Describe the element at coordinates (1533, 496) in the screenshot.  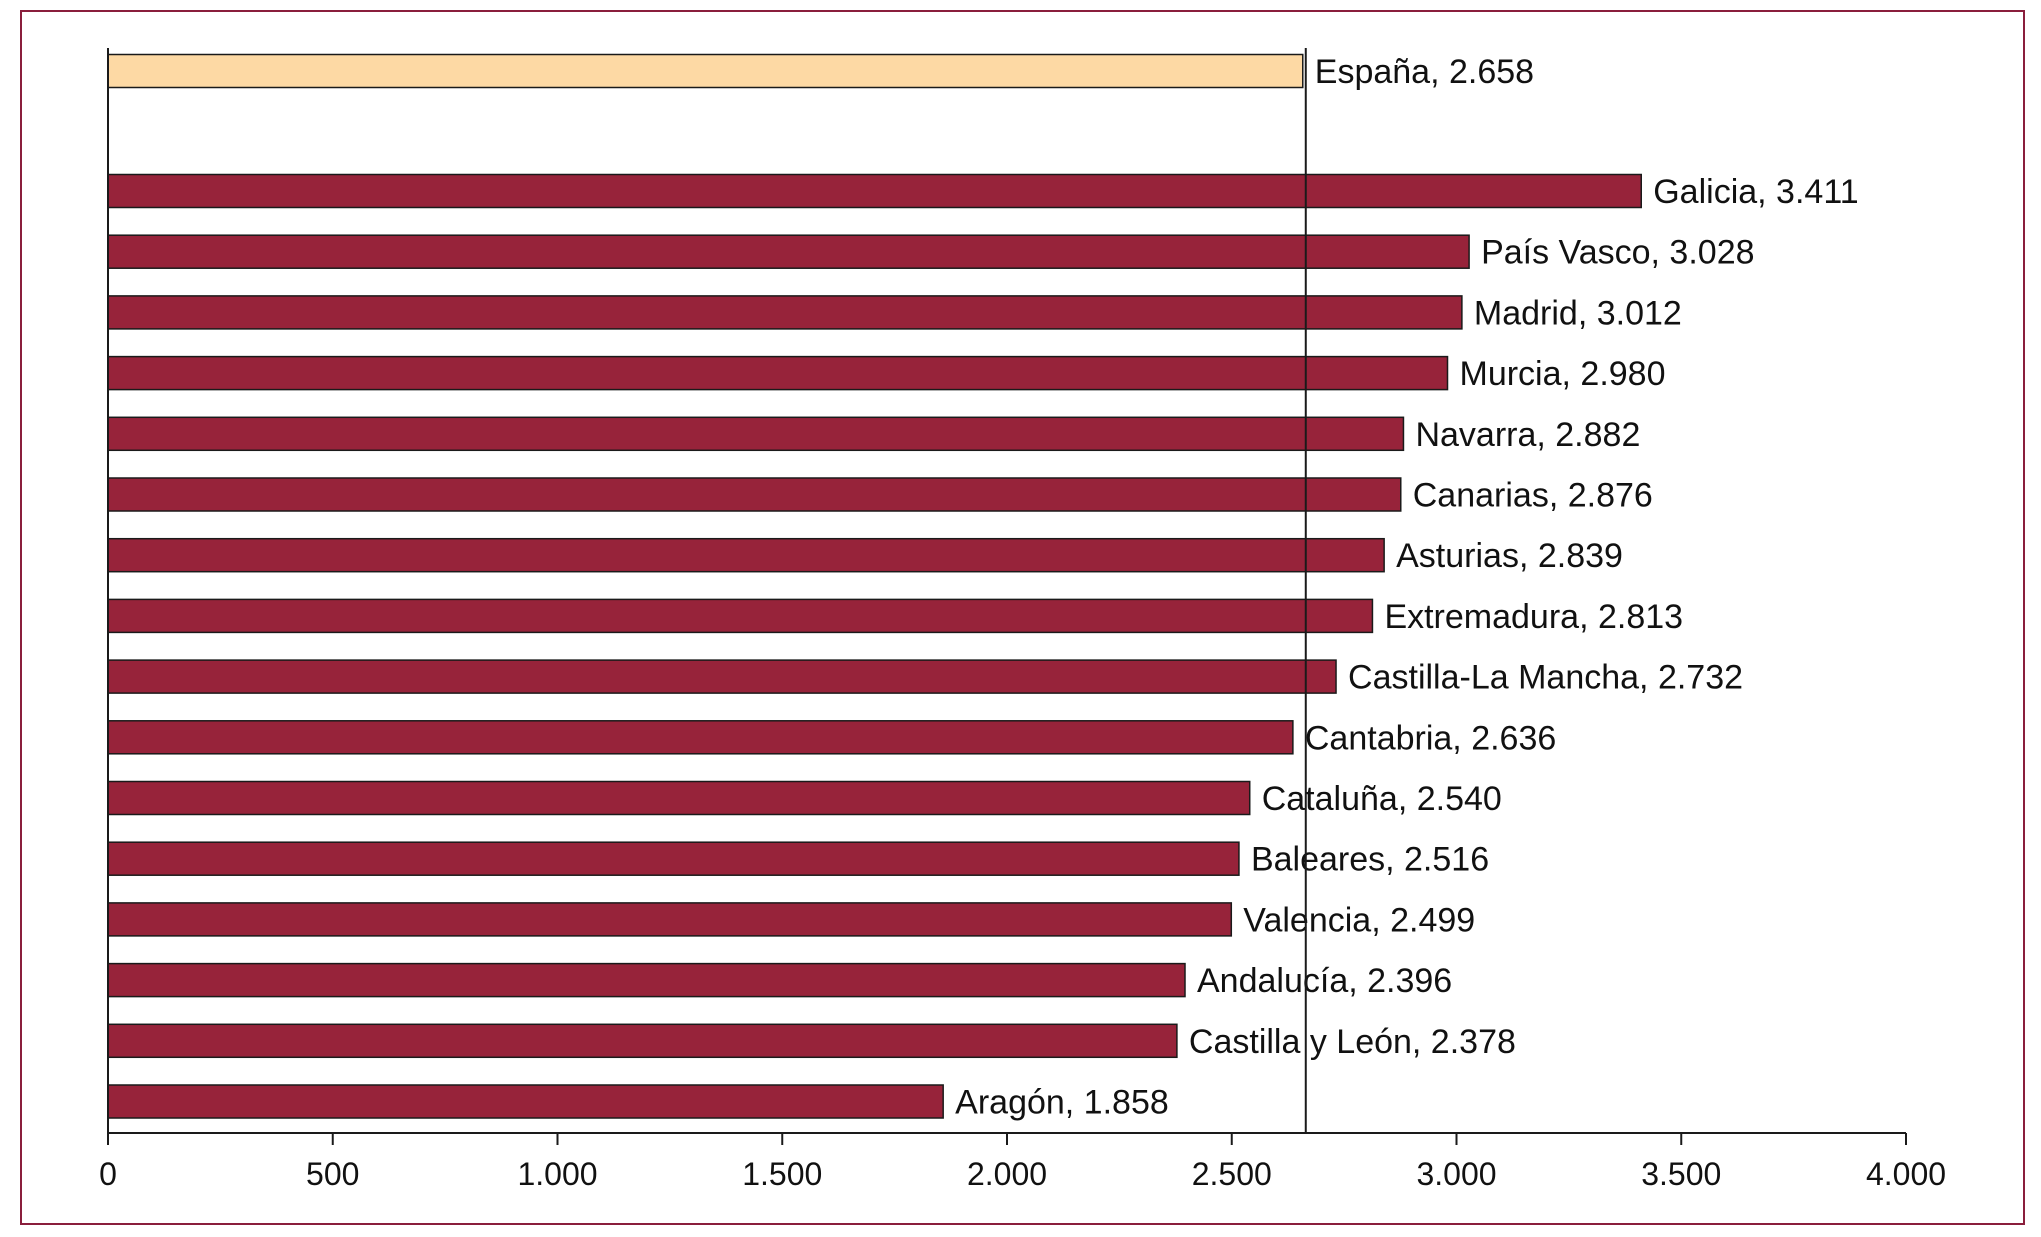
I see `bar-label-canarias: Canarias, 2.876` at that location.